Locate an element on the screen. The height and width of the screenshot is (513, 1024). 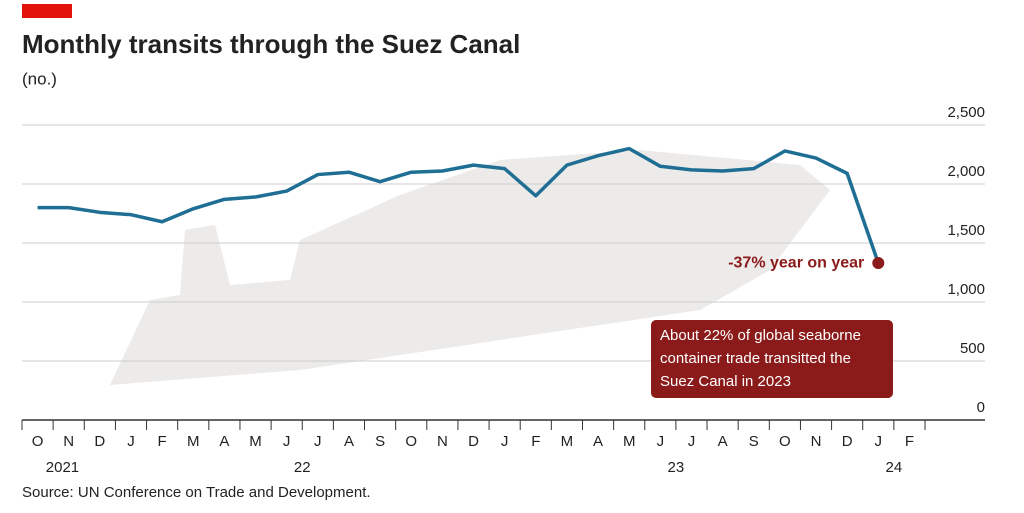
end-dot is located at coordinates (878, 263).